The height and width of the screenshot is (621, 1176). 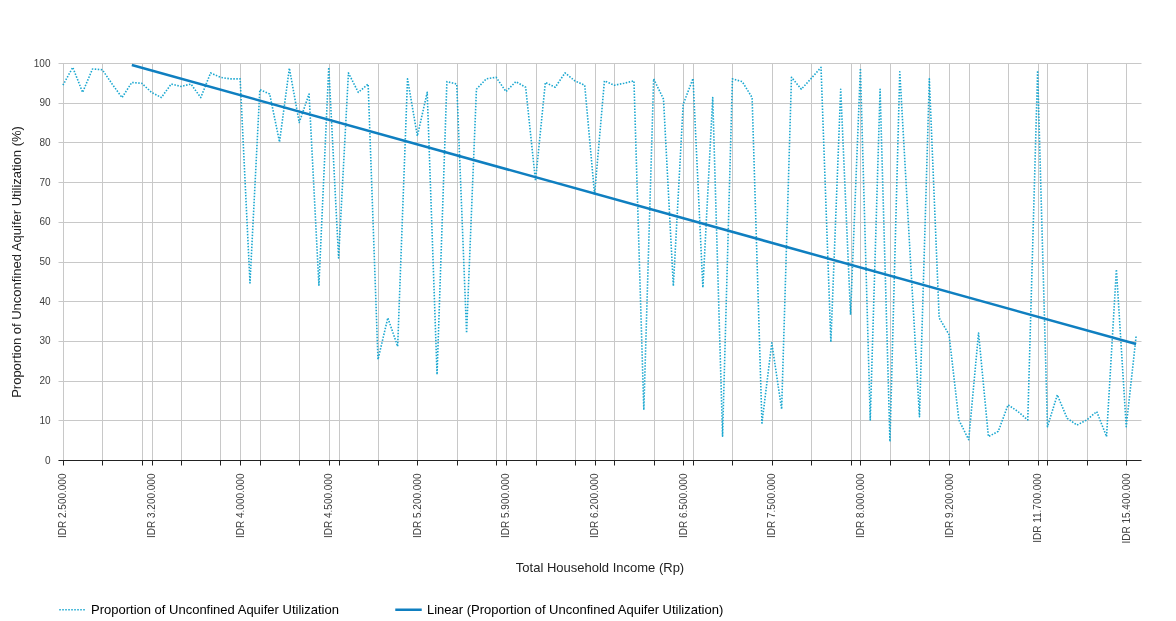 What do you see at coordinates (45, 301) in the screenshot?
I see `y-tick-label: 40` at bounding box center [45, 301].